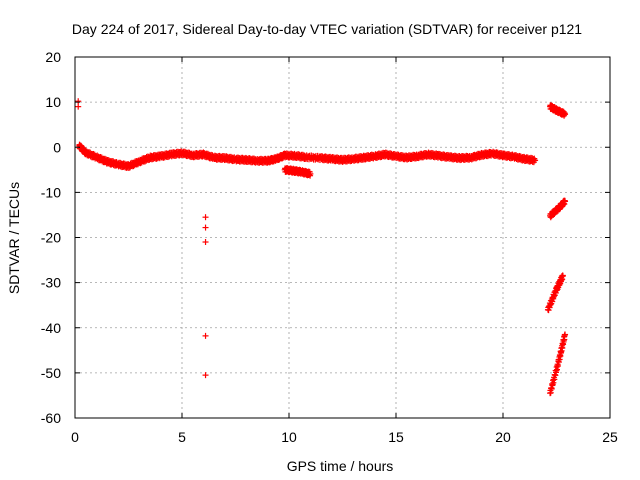 The height and width of the screenshot is (480, 640). I want to click on x-tick-label: 25, so click(610, 437).